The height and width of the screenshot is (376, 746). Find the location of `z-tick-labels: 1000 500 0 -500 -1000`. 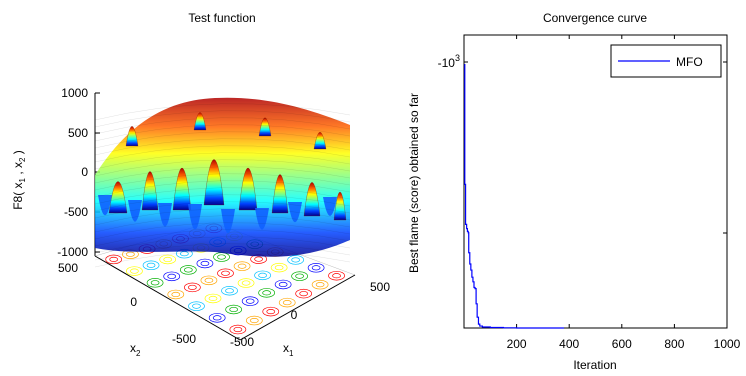

z-tick-labels: 1000 500 0 -500 -1000 is located at coordinates (78, 172).